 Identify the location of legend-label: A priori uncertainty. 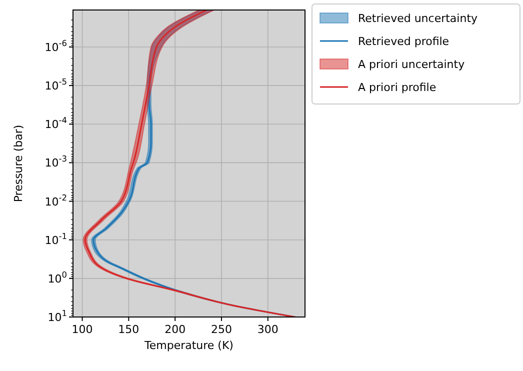
(412, 64).